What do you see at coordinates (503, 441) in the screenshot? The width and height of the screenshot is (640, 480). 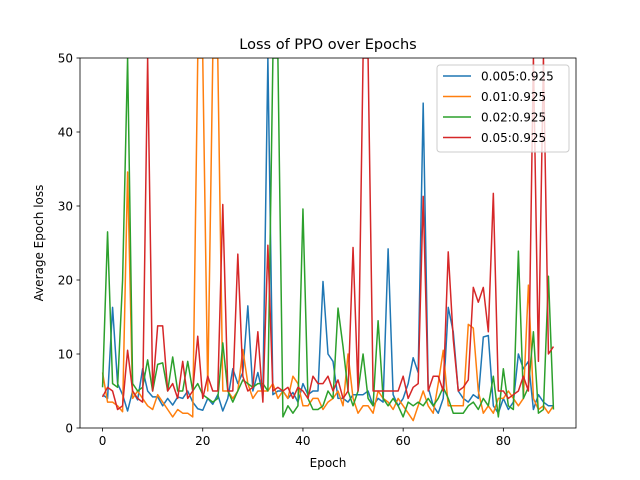 I see `x-tick-label: 80` at bounding box center [503, 441].